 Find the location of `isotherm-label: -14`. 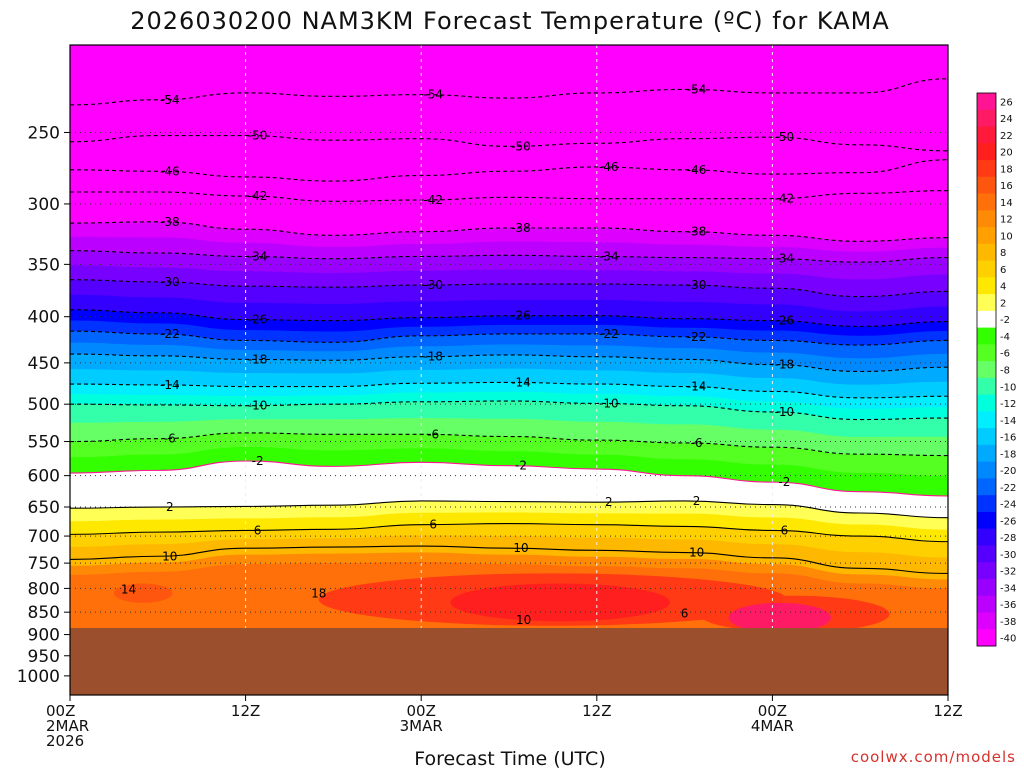

isotherm-label: -14 is located at coordinates (170, 385).